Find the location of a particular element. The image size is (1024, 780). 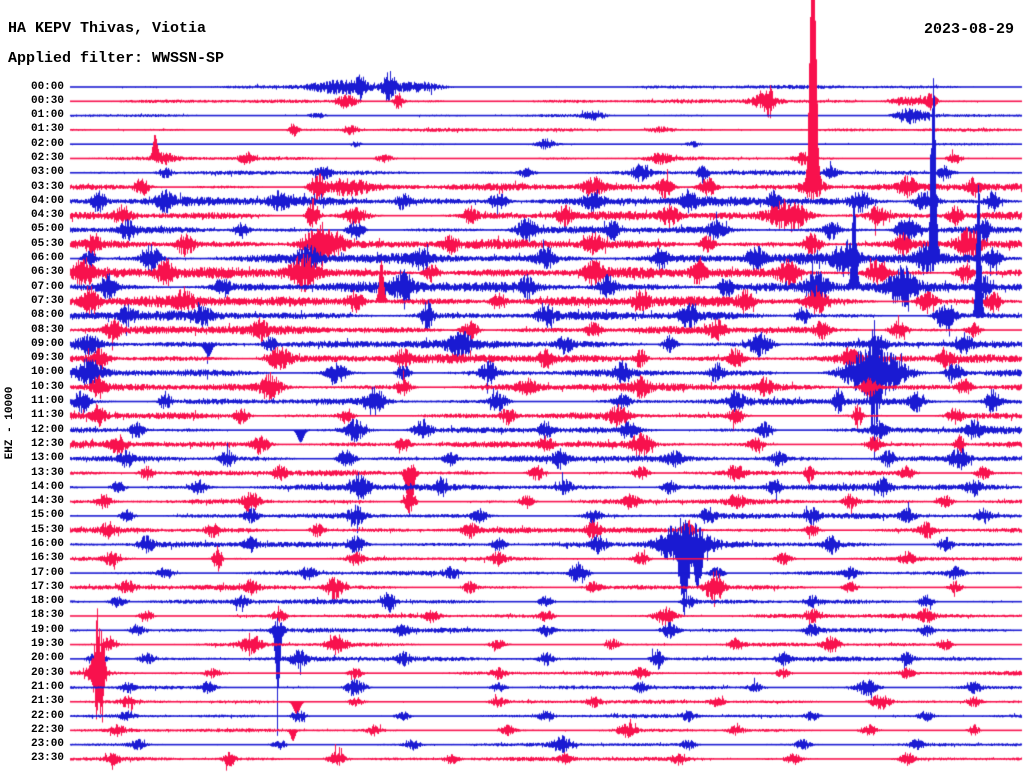

time-label: 16:30 is located at coordinates (47, 558).